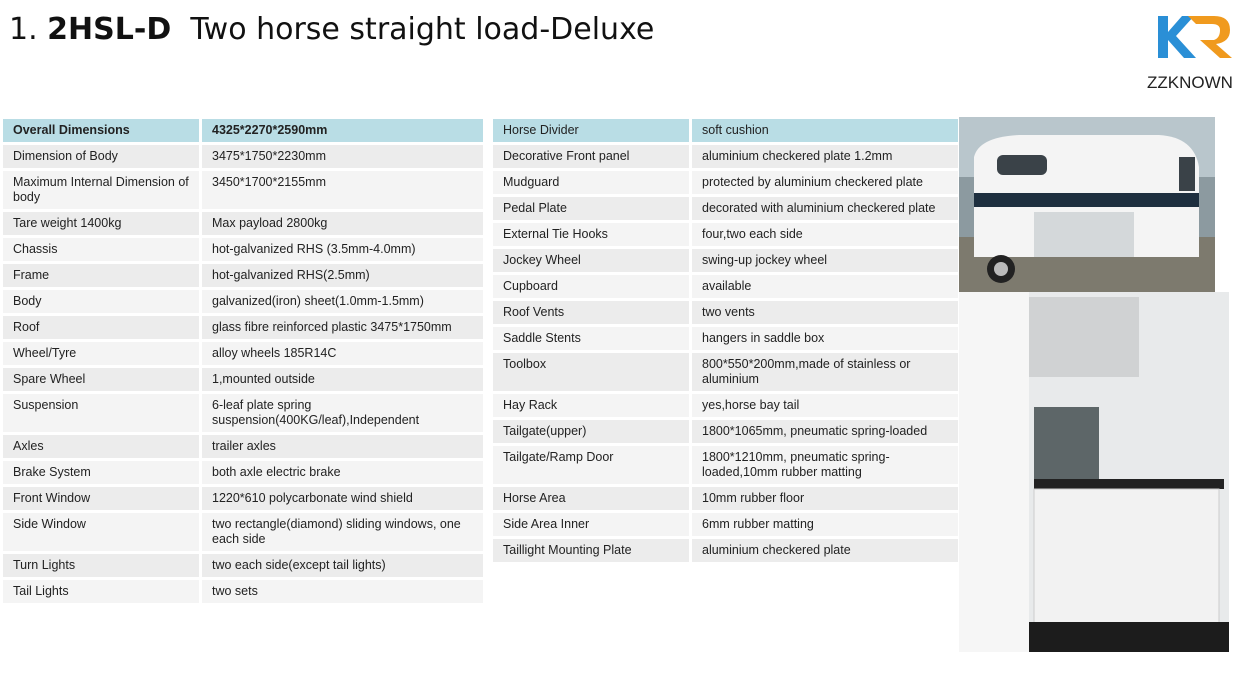  I want to click on spec-value: 6mm rubber matting, so click(826, 524).